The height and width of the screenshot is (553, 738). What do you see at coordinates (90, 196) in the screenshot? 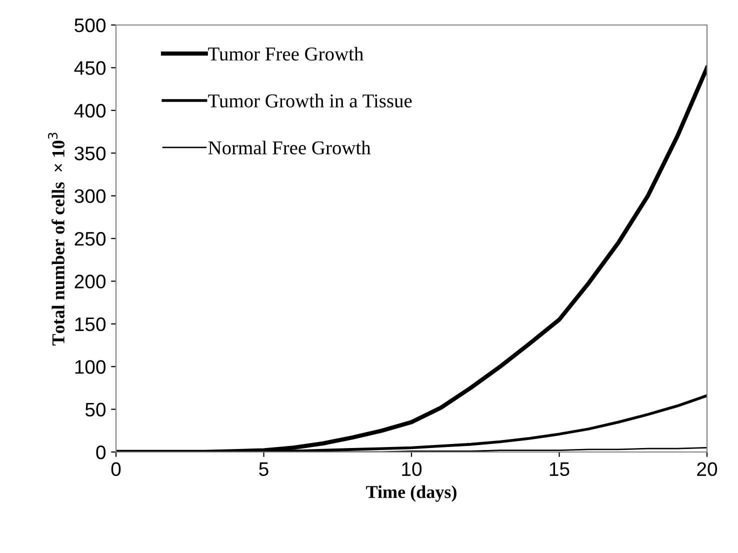
I see `y-tick-label: 300` at bounding box center [90, 196].